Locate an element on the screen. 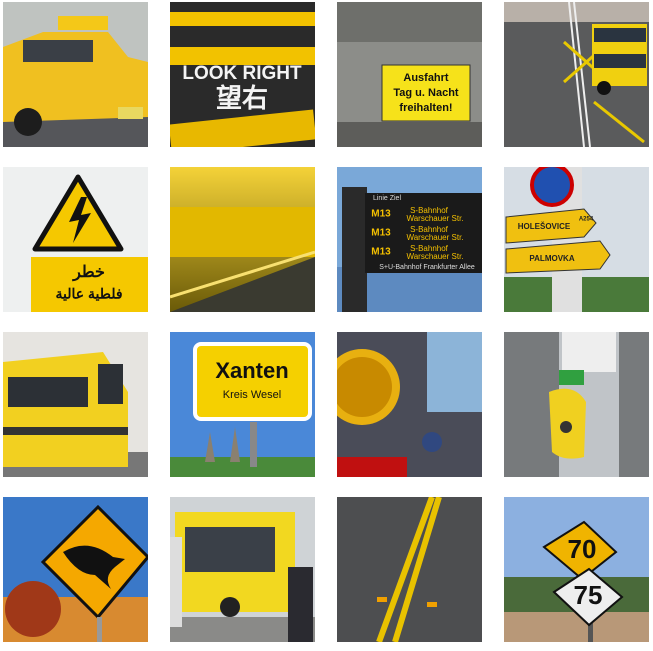  sign-text: PALMOVKA is located at coordinates (551, 258).